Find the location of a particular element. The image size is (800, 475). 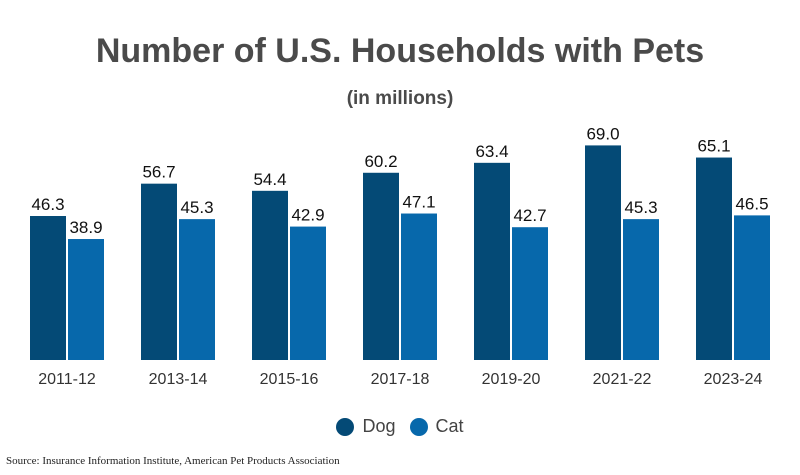

data-label: 56.7 is located at coordinates (158, 172).